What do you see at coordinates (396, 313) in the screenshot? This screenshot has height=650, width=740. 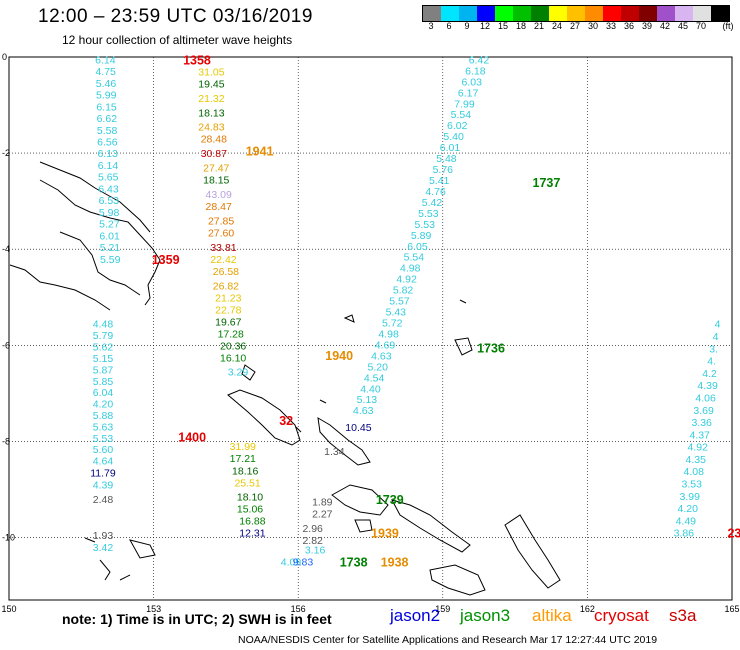 I see `swh-value: 5.43` at bounding box center [396, 313].